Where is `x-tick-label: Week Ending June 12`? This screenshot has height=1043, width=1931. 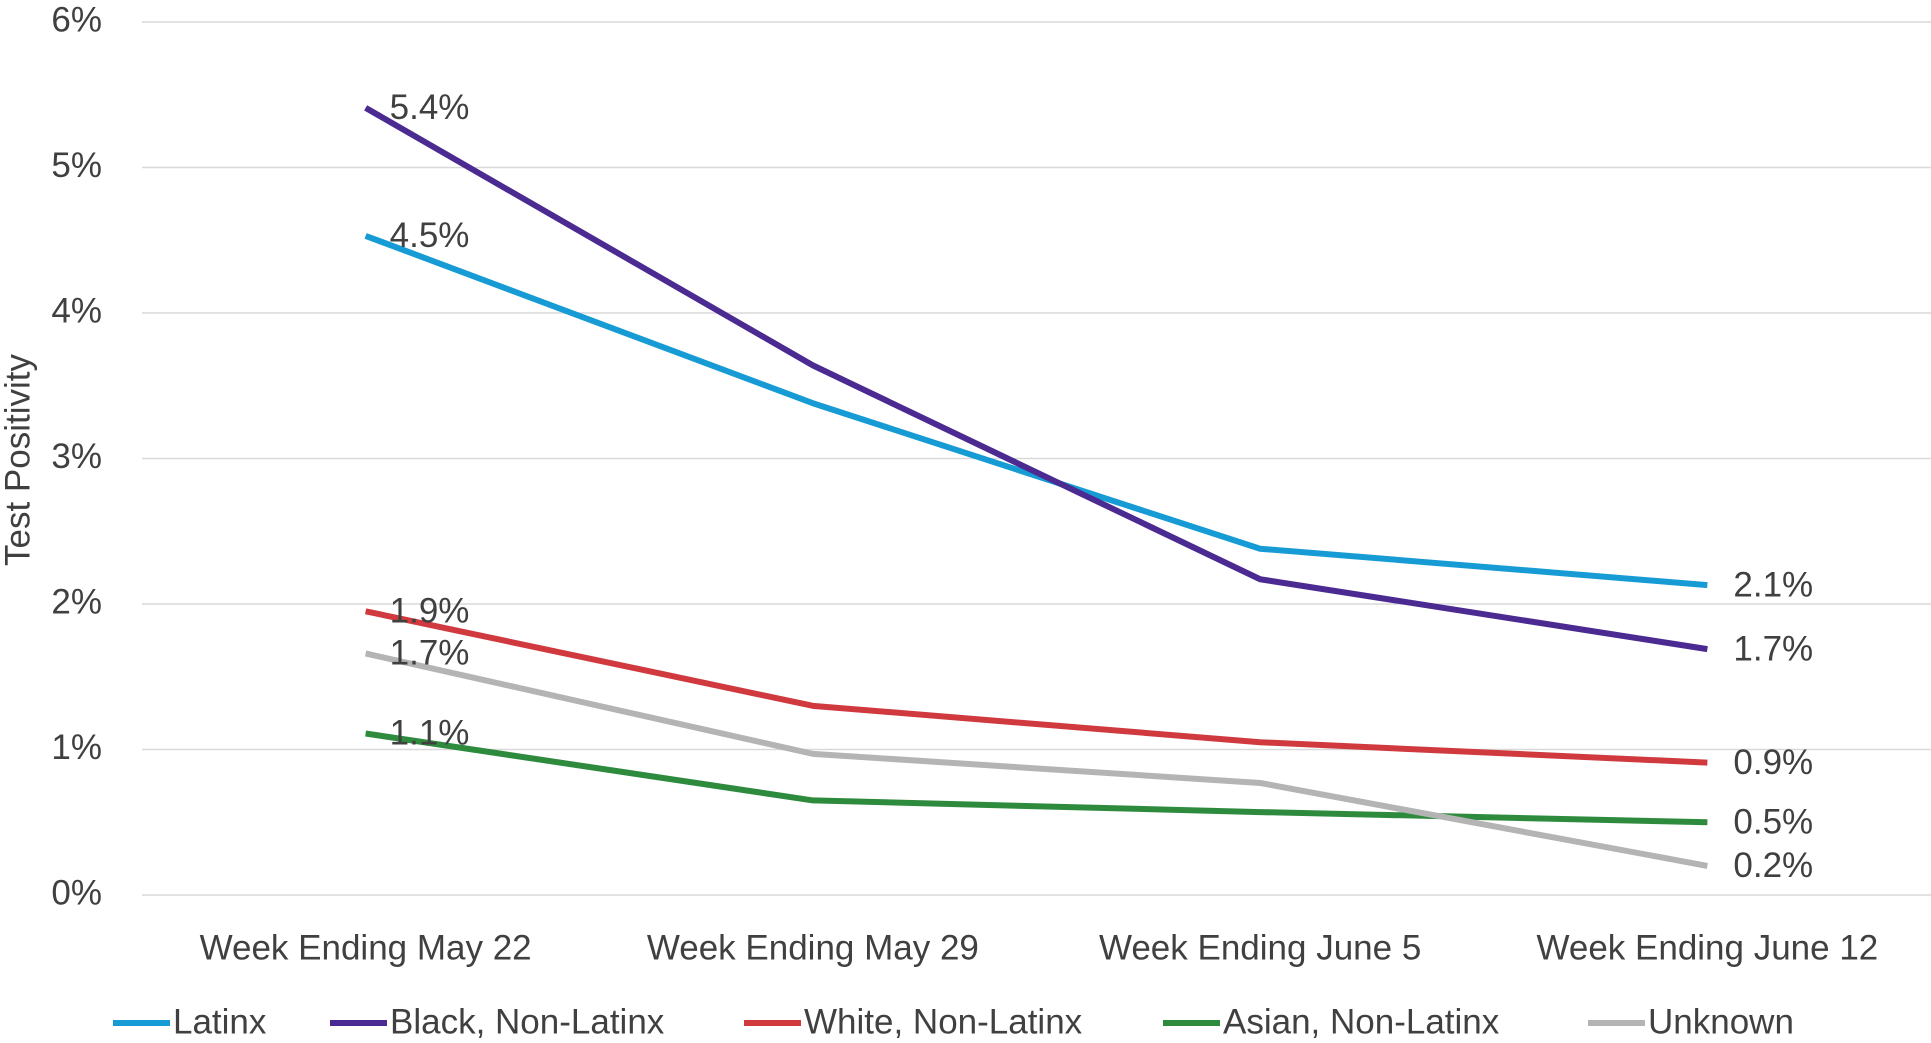
x-tick-label: Week Ending June 12 is located at coordinates (1707, 947).